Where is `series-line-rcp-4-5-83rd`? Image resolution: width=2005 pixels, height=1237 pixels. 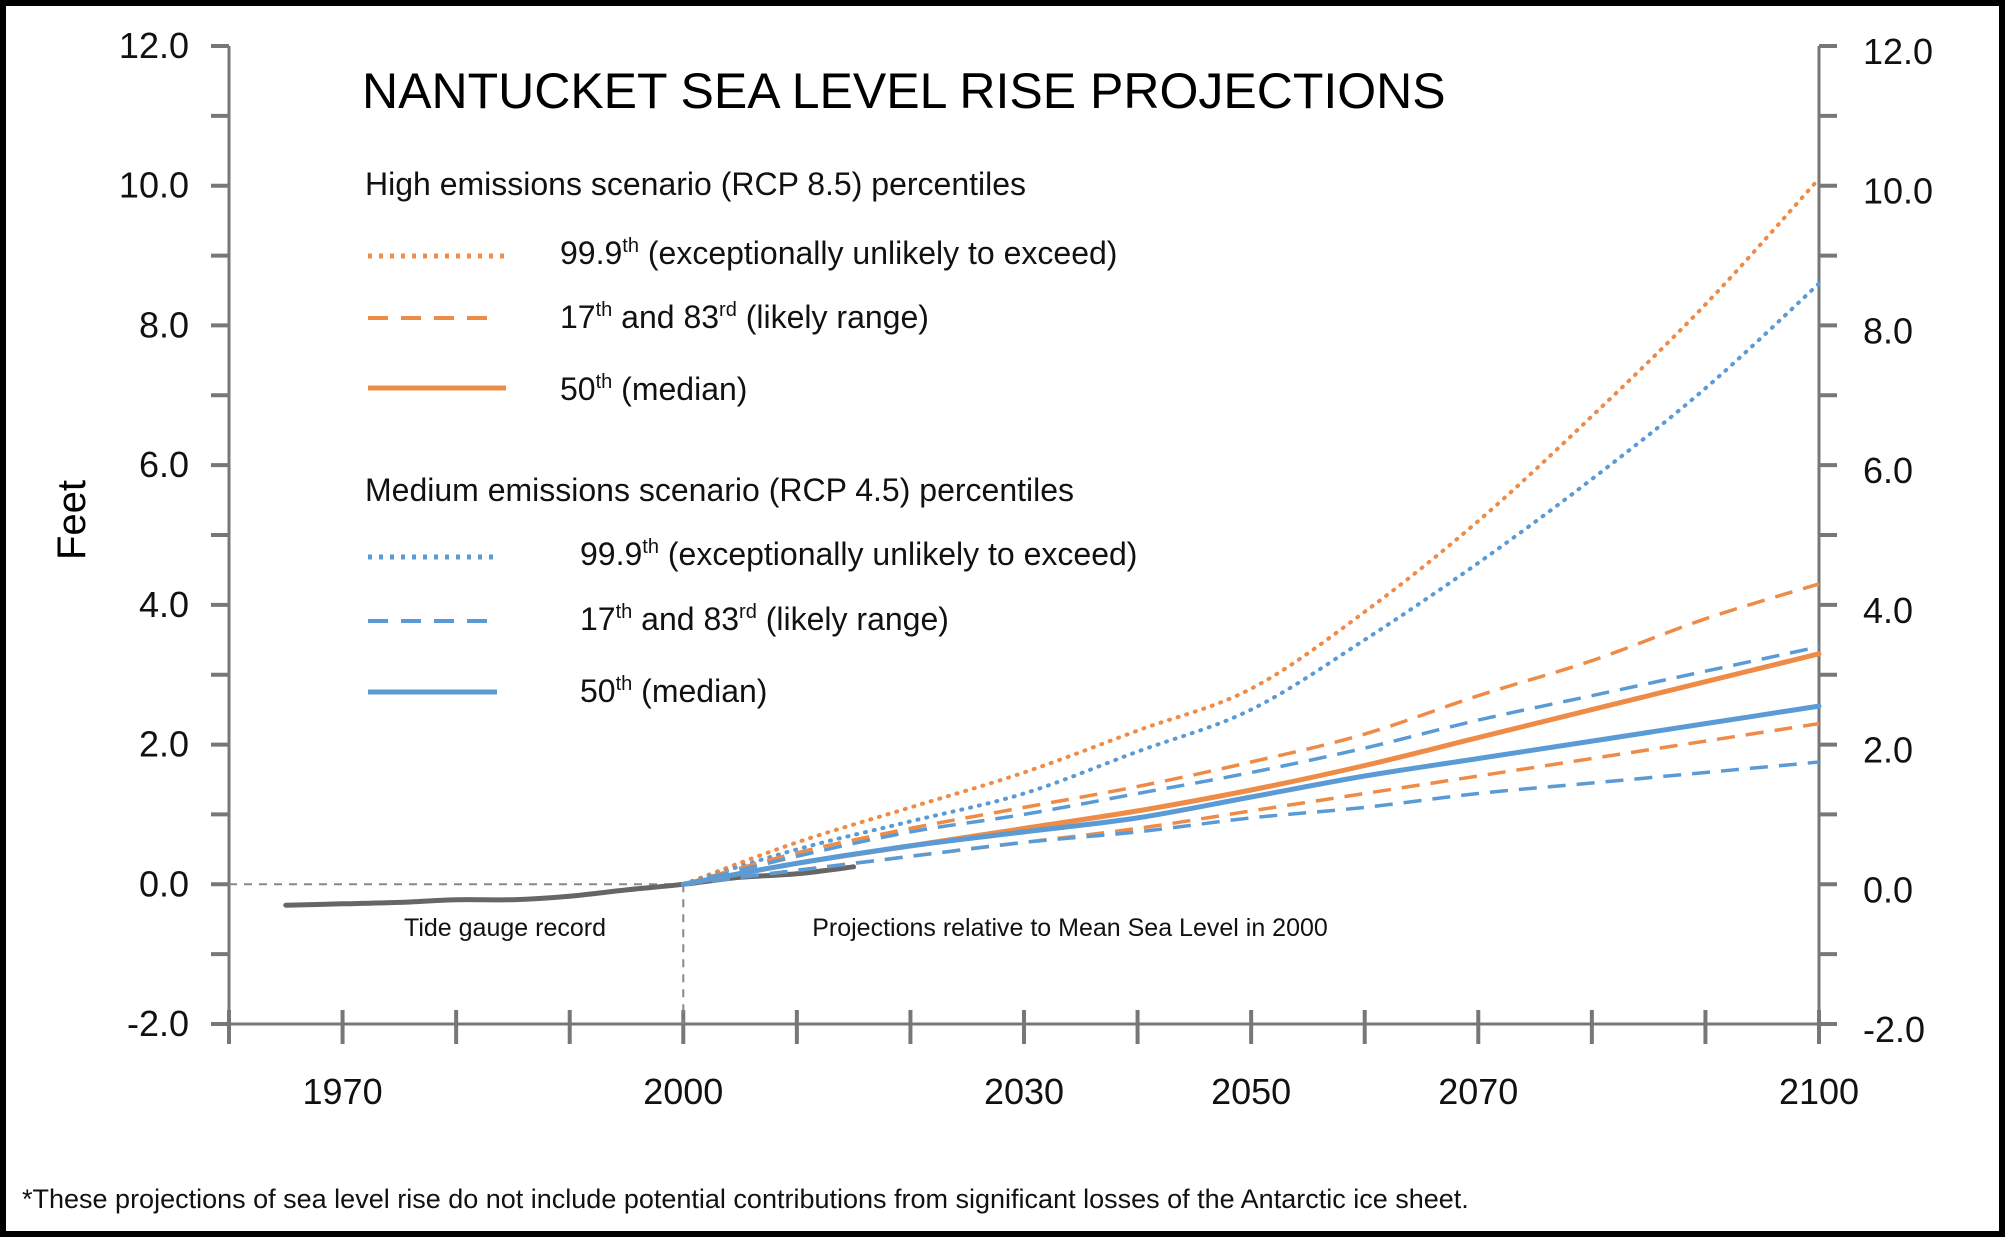
series-line-rcp-4-5-83rd is located at coordinates (1251, 765).